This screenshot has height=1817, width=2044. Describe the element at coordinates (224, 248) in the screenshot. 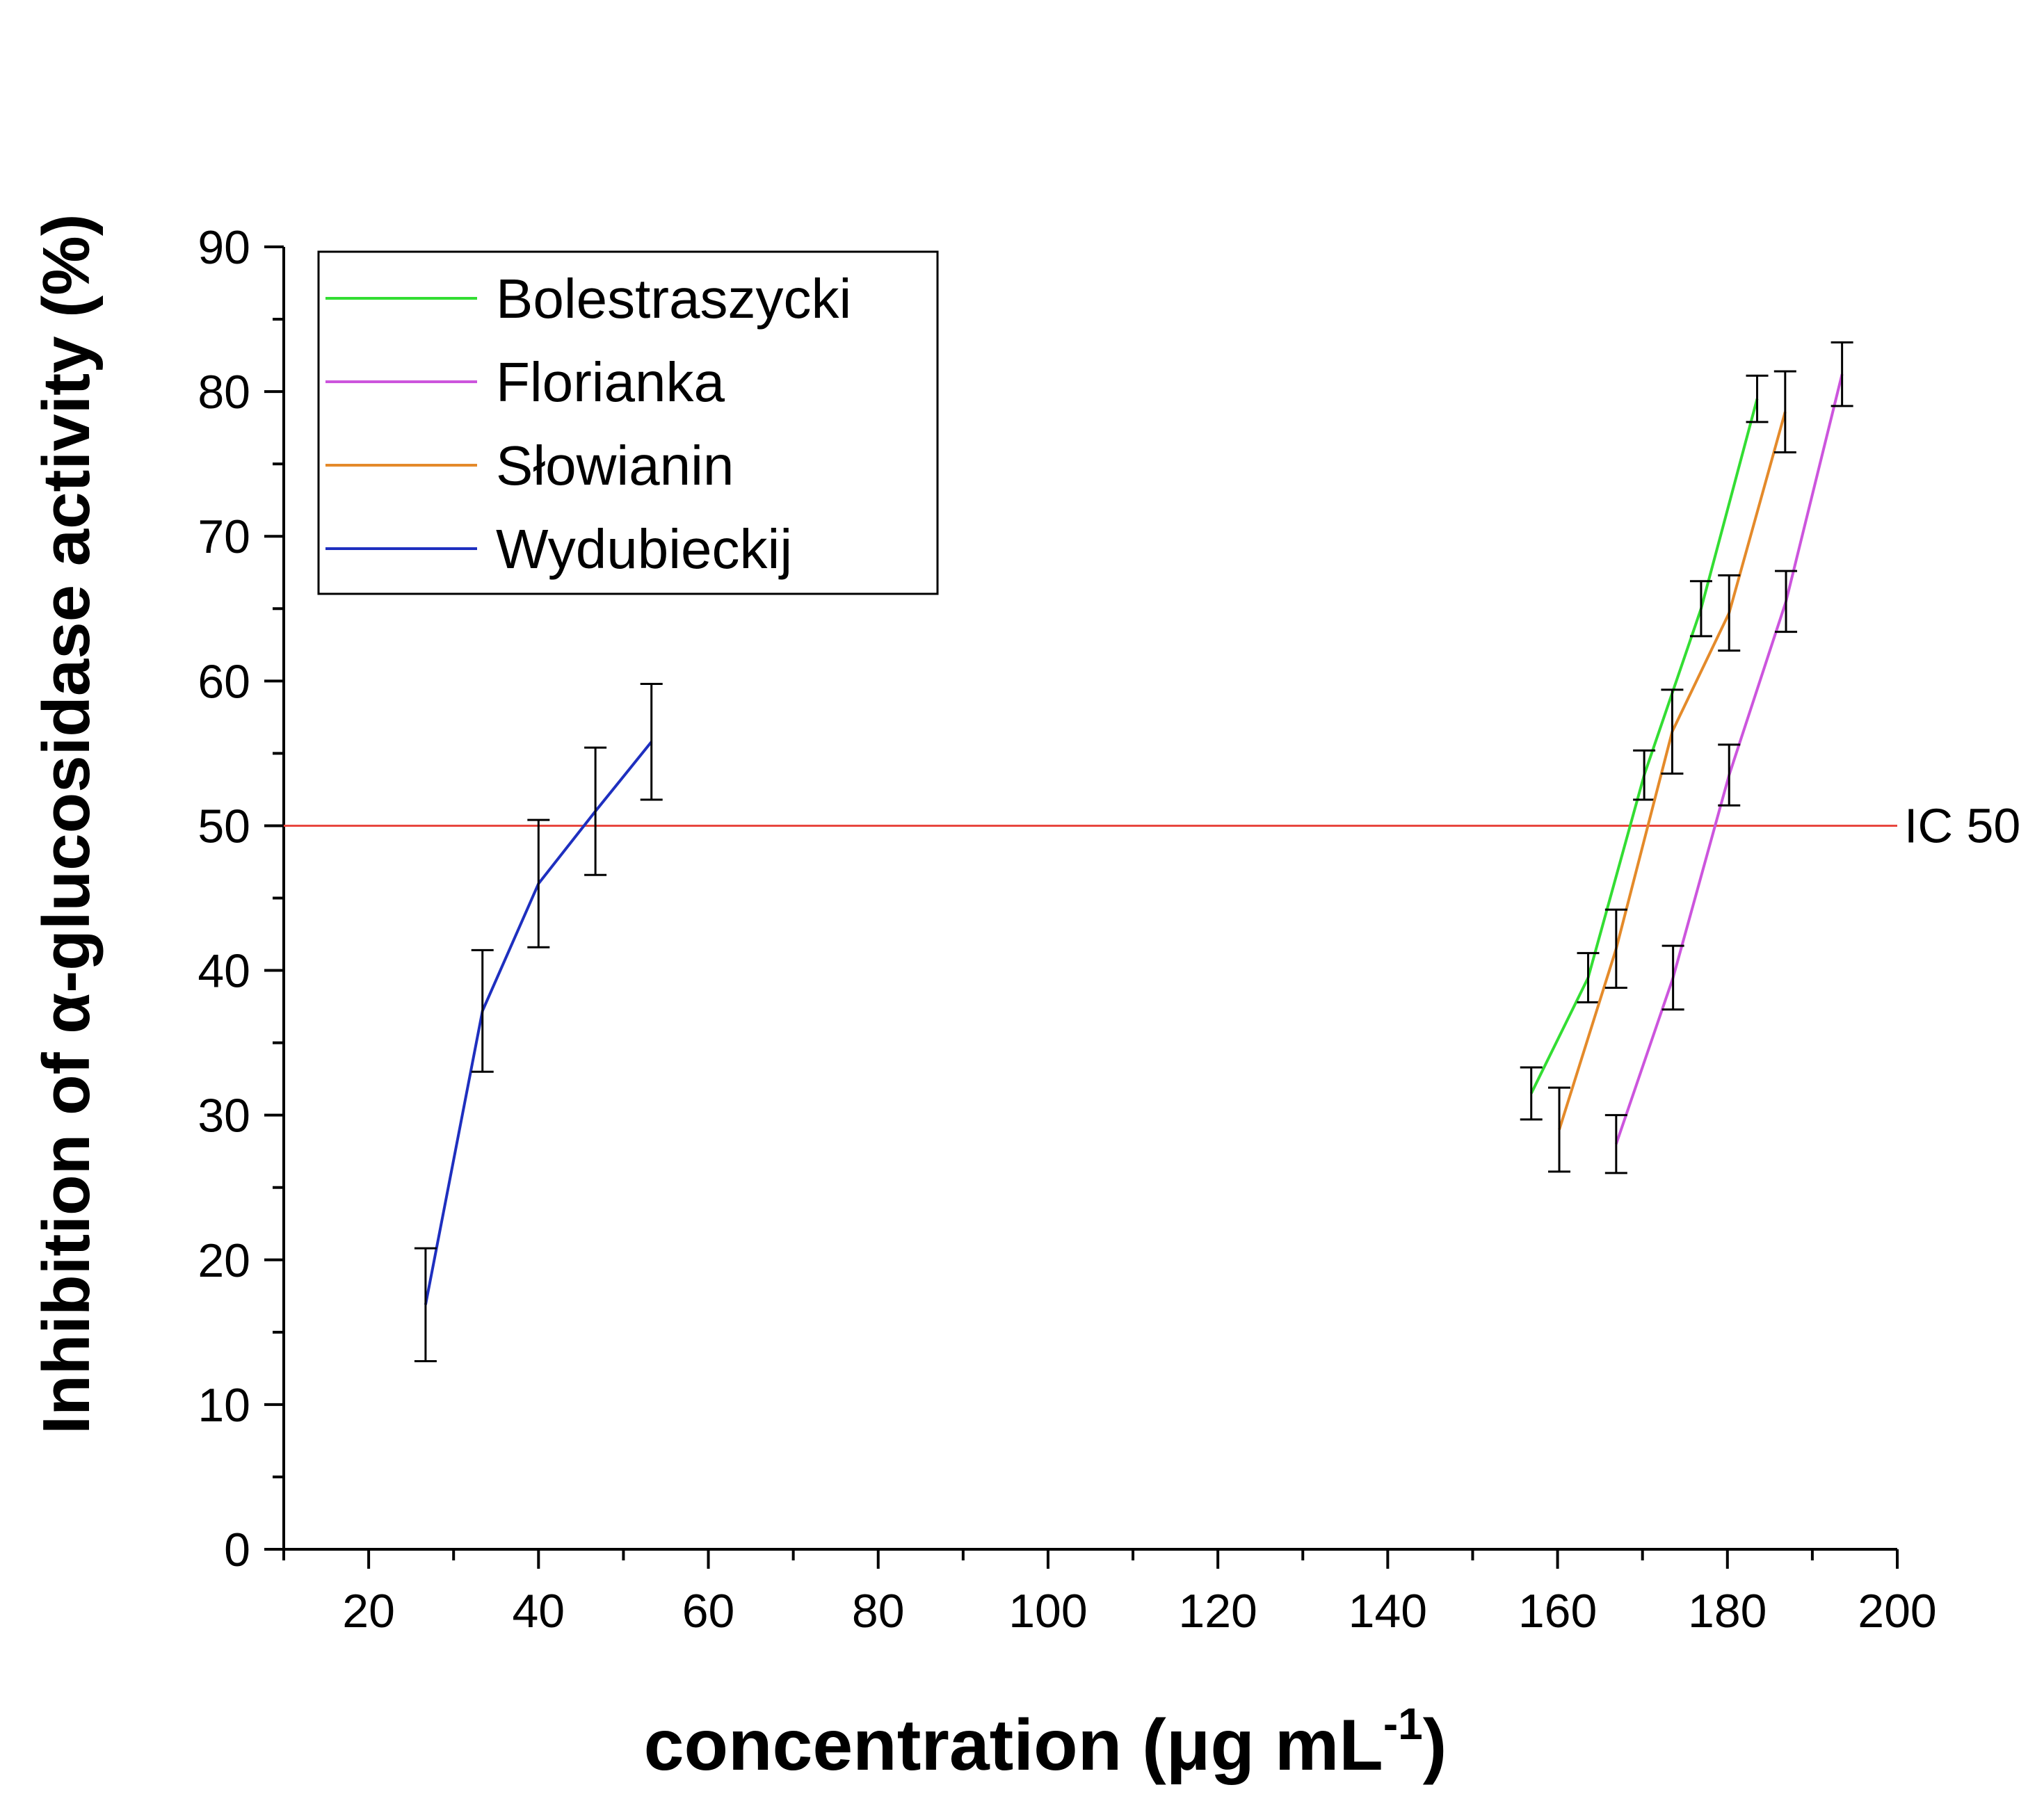

I see `y-tick-label: 90` at that location.